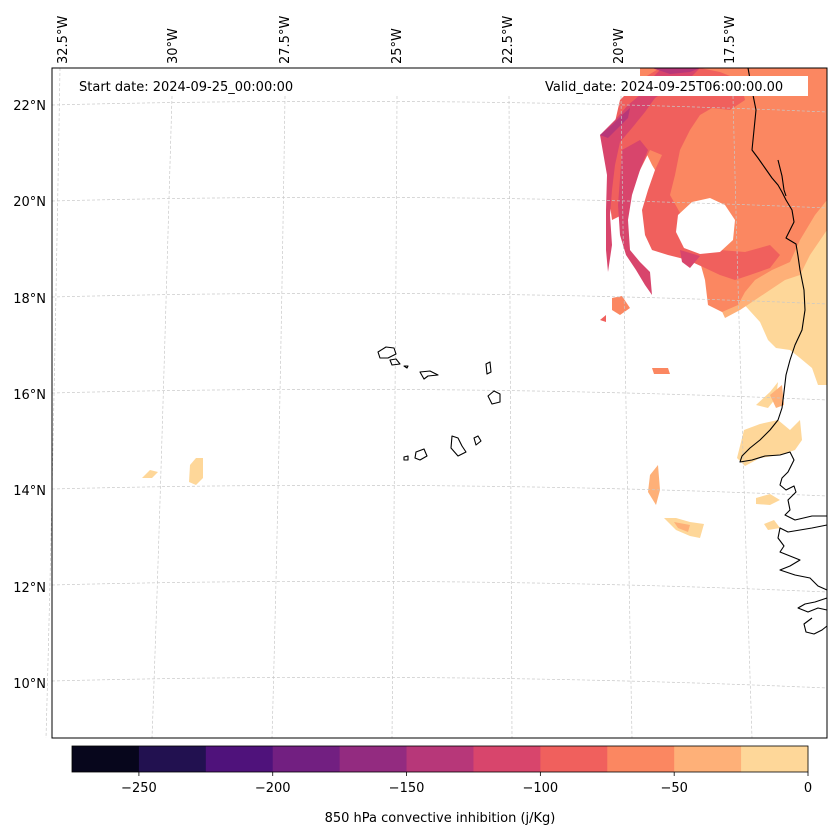  I want to click on cin-top-stripe, so click(676, 71).